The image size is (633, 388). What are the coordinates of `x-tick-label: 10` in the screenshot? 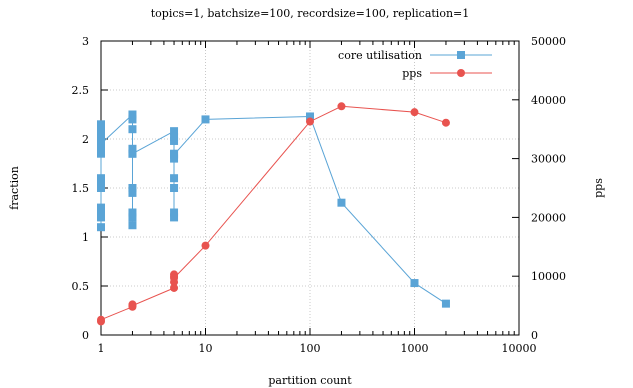 It's located at (206, 348).